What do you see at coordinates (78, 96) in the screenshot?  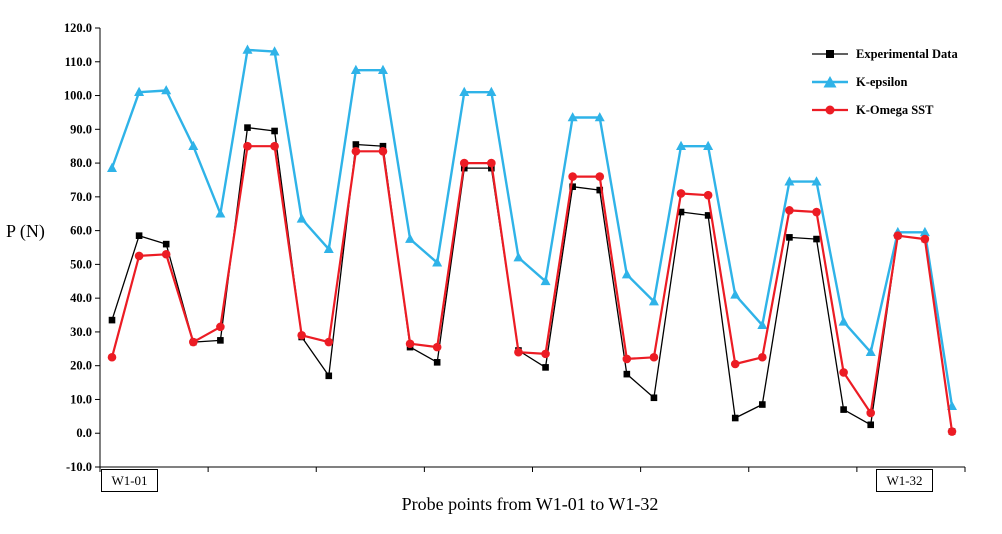 I see `svg-text: 100.0` at bounding box center [78, 96].